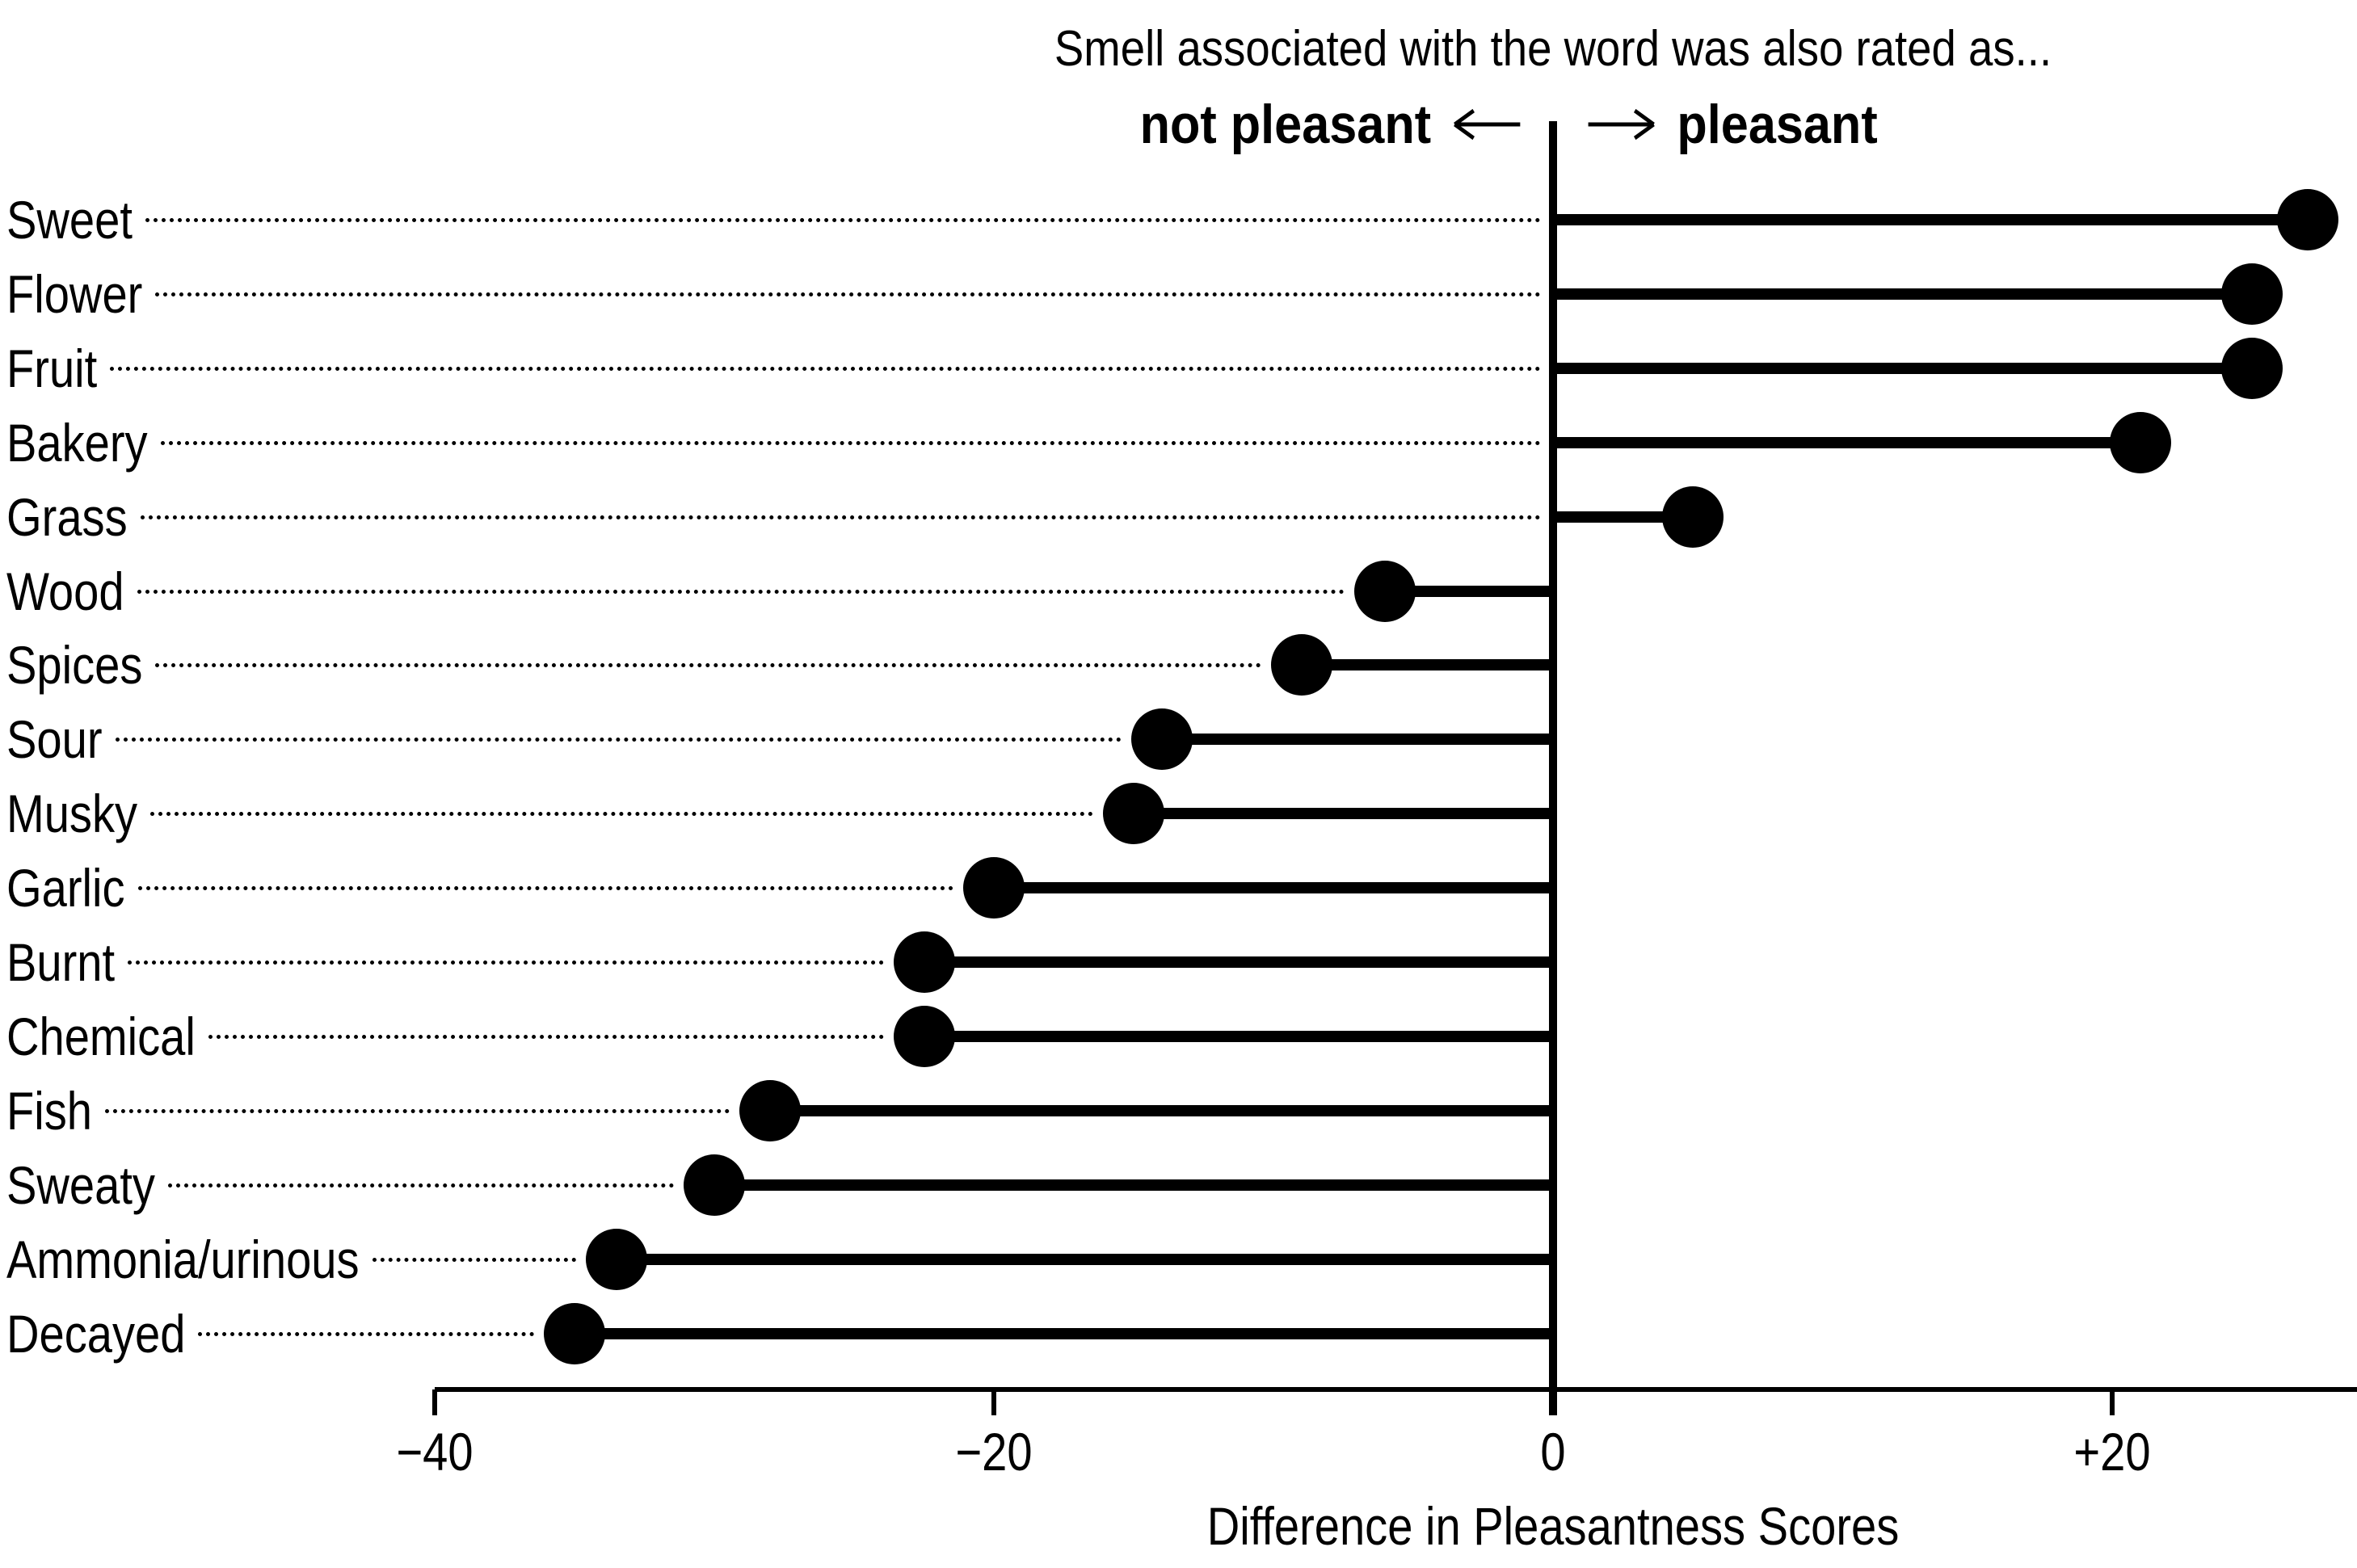 Image resolution: width=2357 pixels, height=1568 pixels. I want to click on category-label: Garlic, so click(75, 888).